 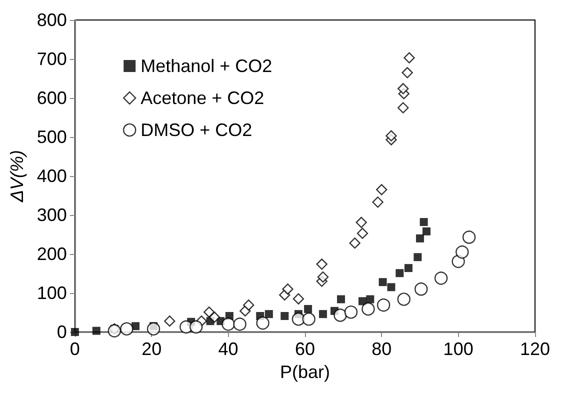 What do you see at coordinates (61, 332) in the screenshot?
I see `y-tick-label: 0` at bounding box center [61, 332].